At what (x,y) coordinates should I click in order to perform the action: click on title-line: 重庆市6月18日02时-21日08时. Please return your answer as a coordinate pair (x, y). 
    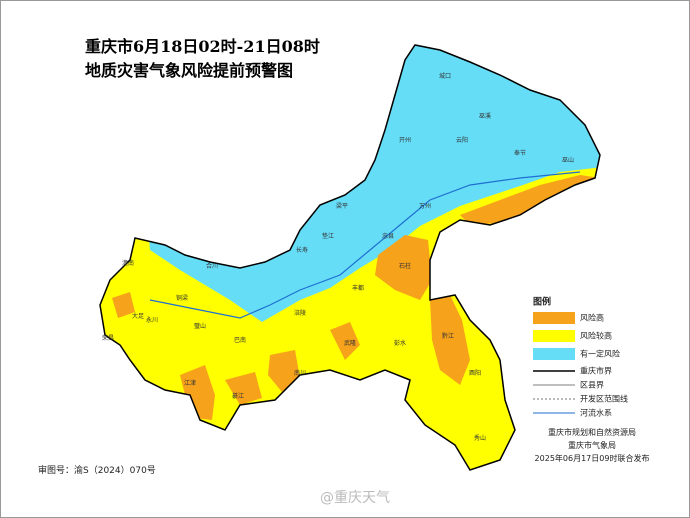
    Looking at the image, I should click on (202, 46).